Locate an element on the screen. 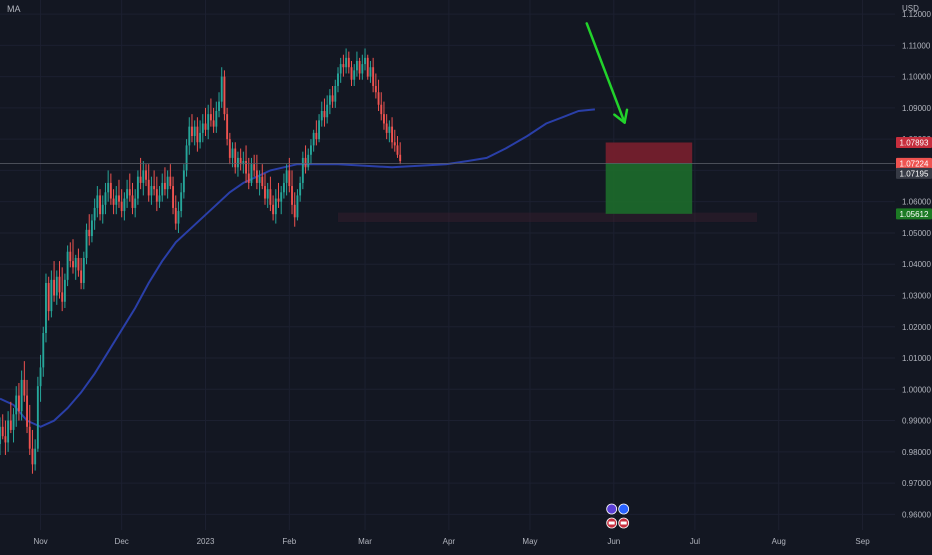 The width and height of the screenshot is (932, 555). lightning-event-icon is located at coordinates (612, 509).